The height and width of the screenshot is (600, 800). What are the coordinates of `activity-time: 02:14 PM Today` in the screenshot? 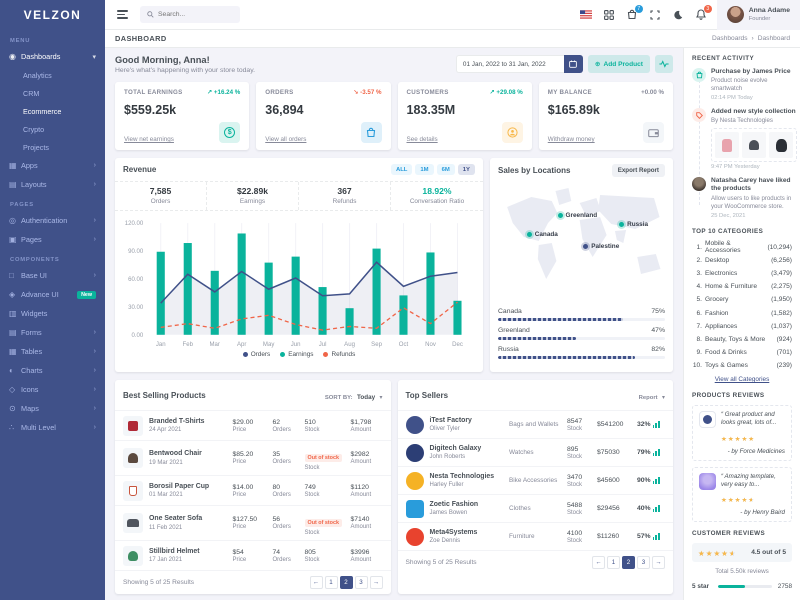 It's located at (732, 98).